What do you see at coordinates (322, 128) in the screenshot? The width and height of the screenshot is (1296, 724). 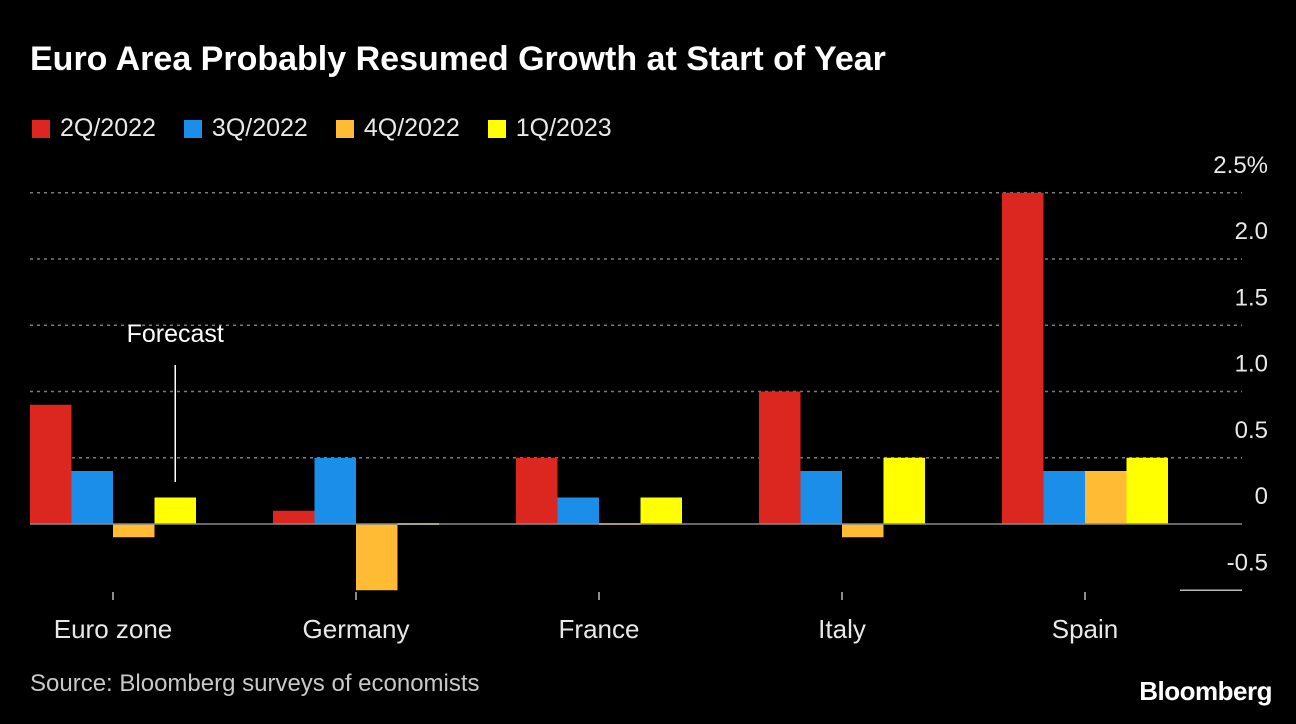 I see `chart-legend: 2Q/2022 3Q/2022 4Q/2022 1Q/2023` at bounding box center [322, 128].